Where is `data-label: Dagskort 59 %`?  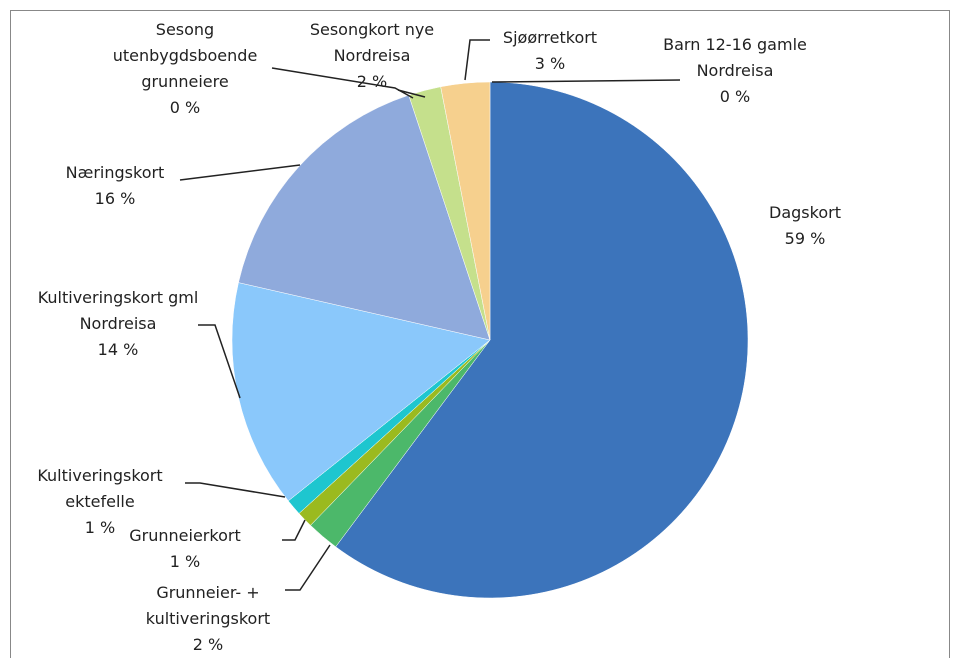
data-label: Dagskort 59 % is located at coordinates (805, 226).